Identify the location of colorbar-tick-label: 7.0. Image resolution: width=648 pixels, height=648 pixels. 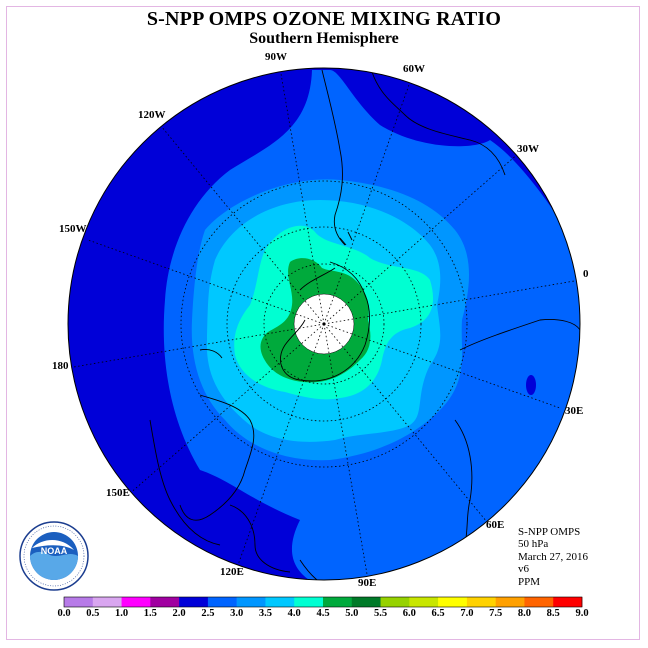
(467, 613).